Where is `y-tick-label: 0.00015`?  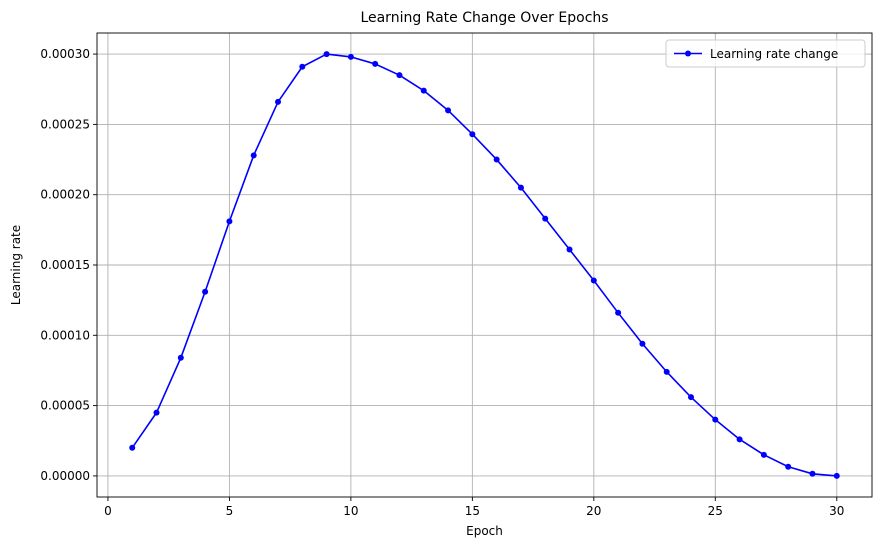
y-tick-label: 0.00015 is located at coordinates (65, 265).